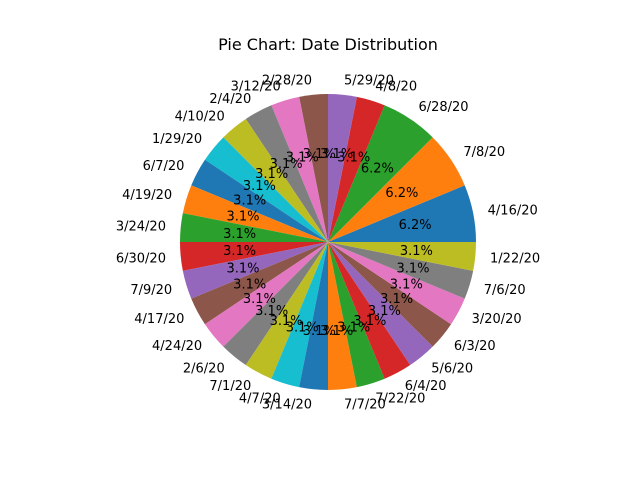 The height and width of the screenshot is (480, 640). Describe the element at coordinates (396, 87) in the screenshot. I see `pie-category-label: 4/8/20` at that location.